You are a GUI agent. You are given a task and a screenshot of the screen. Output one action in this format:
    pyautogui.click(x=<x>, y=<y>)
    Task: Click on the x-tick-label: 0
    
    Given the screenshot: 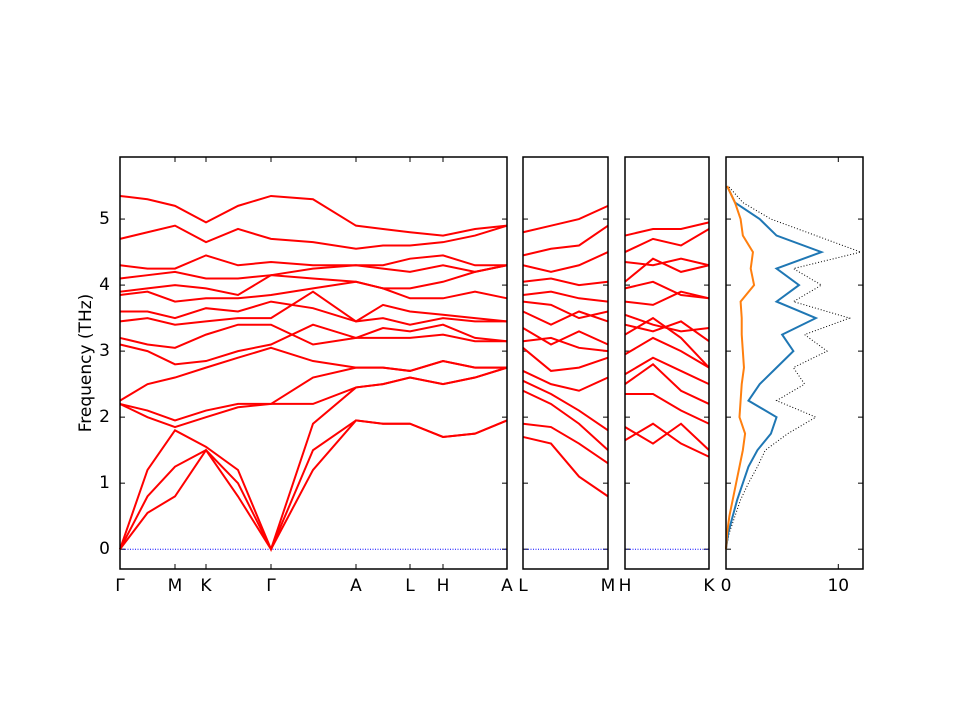 What is the action you would take?
    pyautogui.click(x=726, y=586)
    